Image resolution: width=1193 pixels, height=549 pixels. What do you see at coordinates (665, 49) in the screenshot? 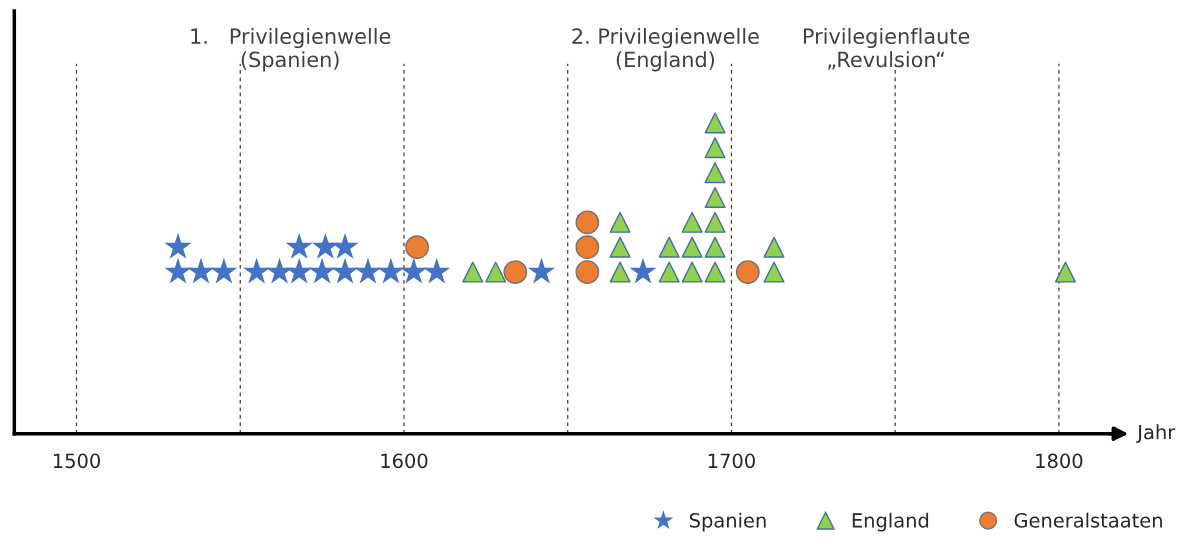
I see `text: 2. Privilegienwelle (England)` at bounding box center [665, 49].